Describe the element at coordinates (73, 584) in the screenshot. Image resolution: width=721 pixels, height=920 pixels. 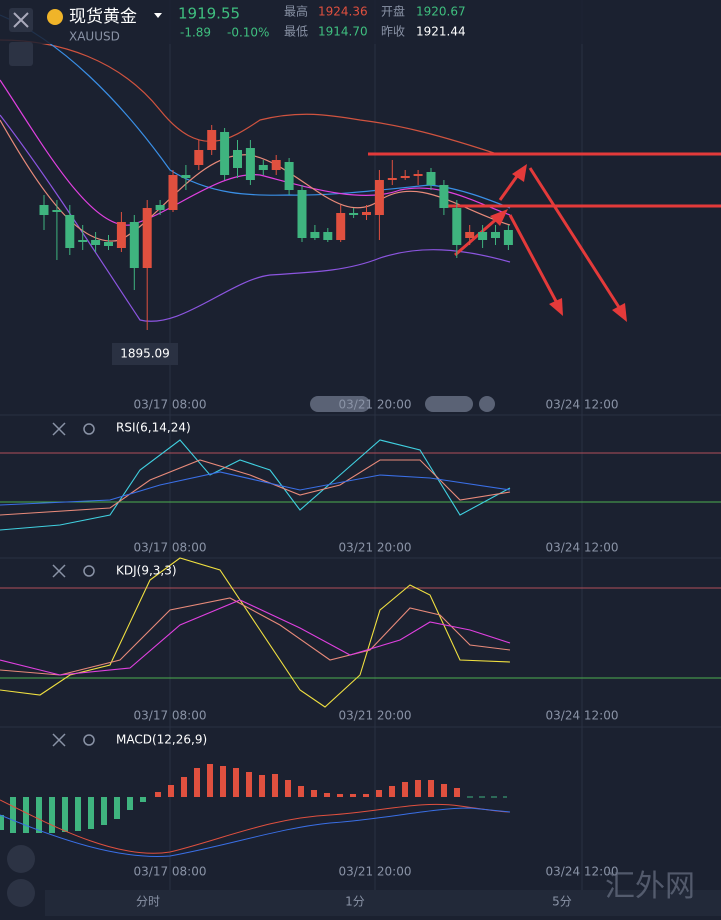
I see `panel-icons` at that location.